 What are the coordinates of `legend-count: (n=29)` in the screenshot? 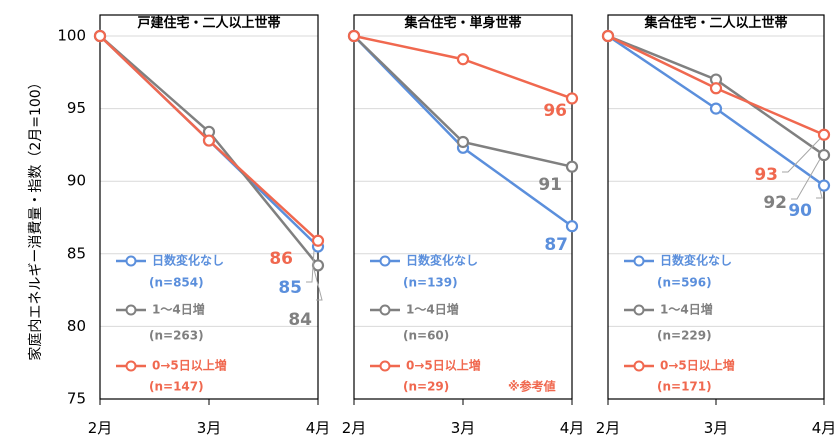 It's located at (426, 387).